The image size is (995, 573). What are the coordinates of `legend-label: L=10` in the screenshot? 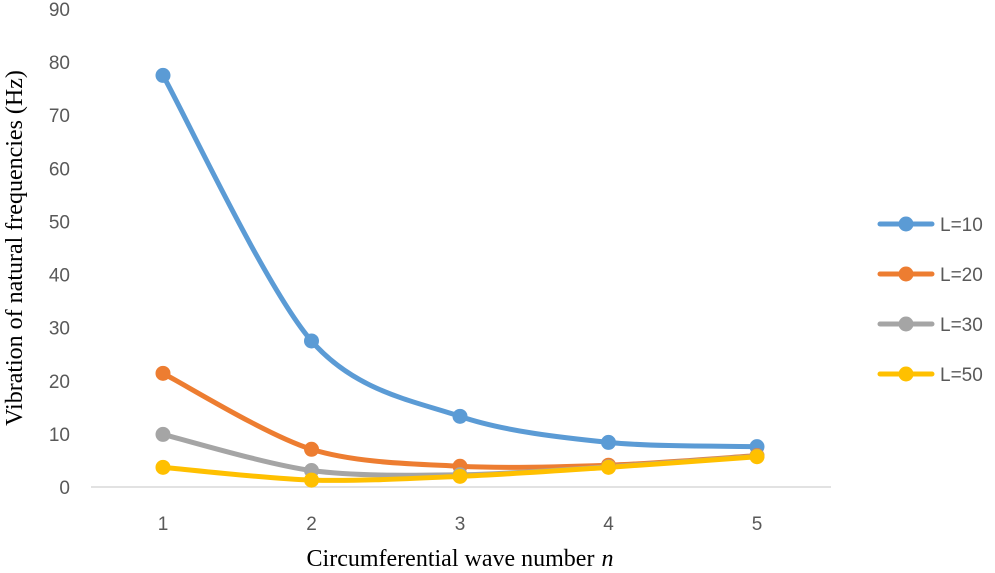 It's located at (961, 225).